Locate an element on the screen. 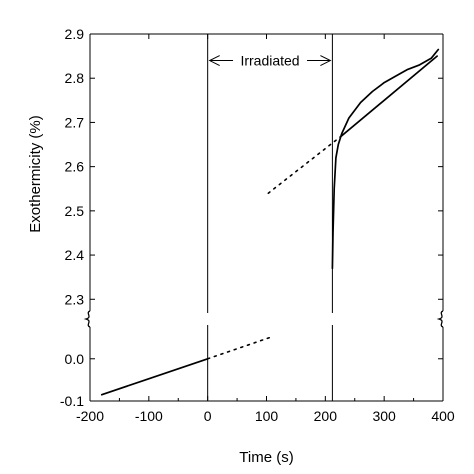  y-tick-label-lower: 0.0 is located at coordinates (75, 359).